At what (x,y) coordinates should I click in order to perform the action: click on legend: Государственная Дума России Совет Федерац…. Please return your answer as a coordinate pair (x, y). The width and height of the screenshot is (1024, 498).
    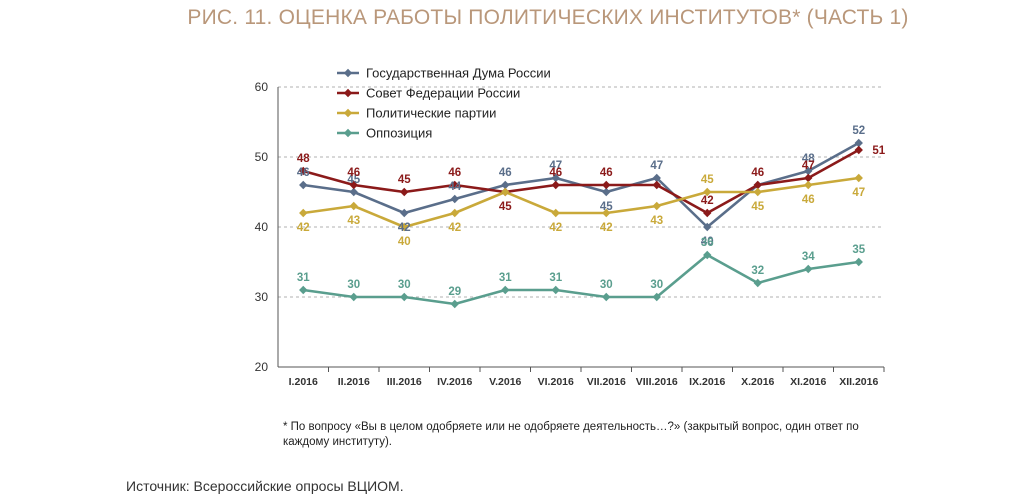
    Looking at the image, I should click on (444, 103).